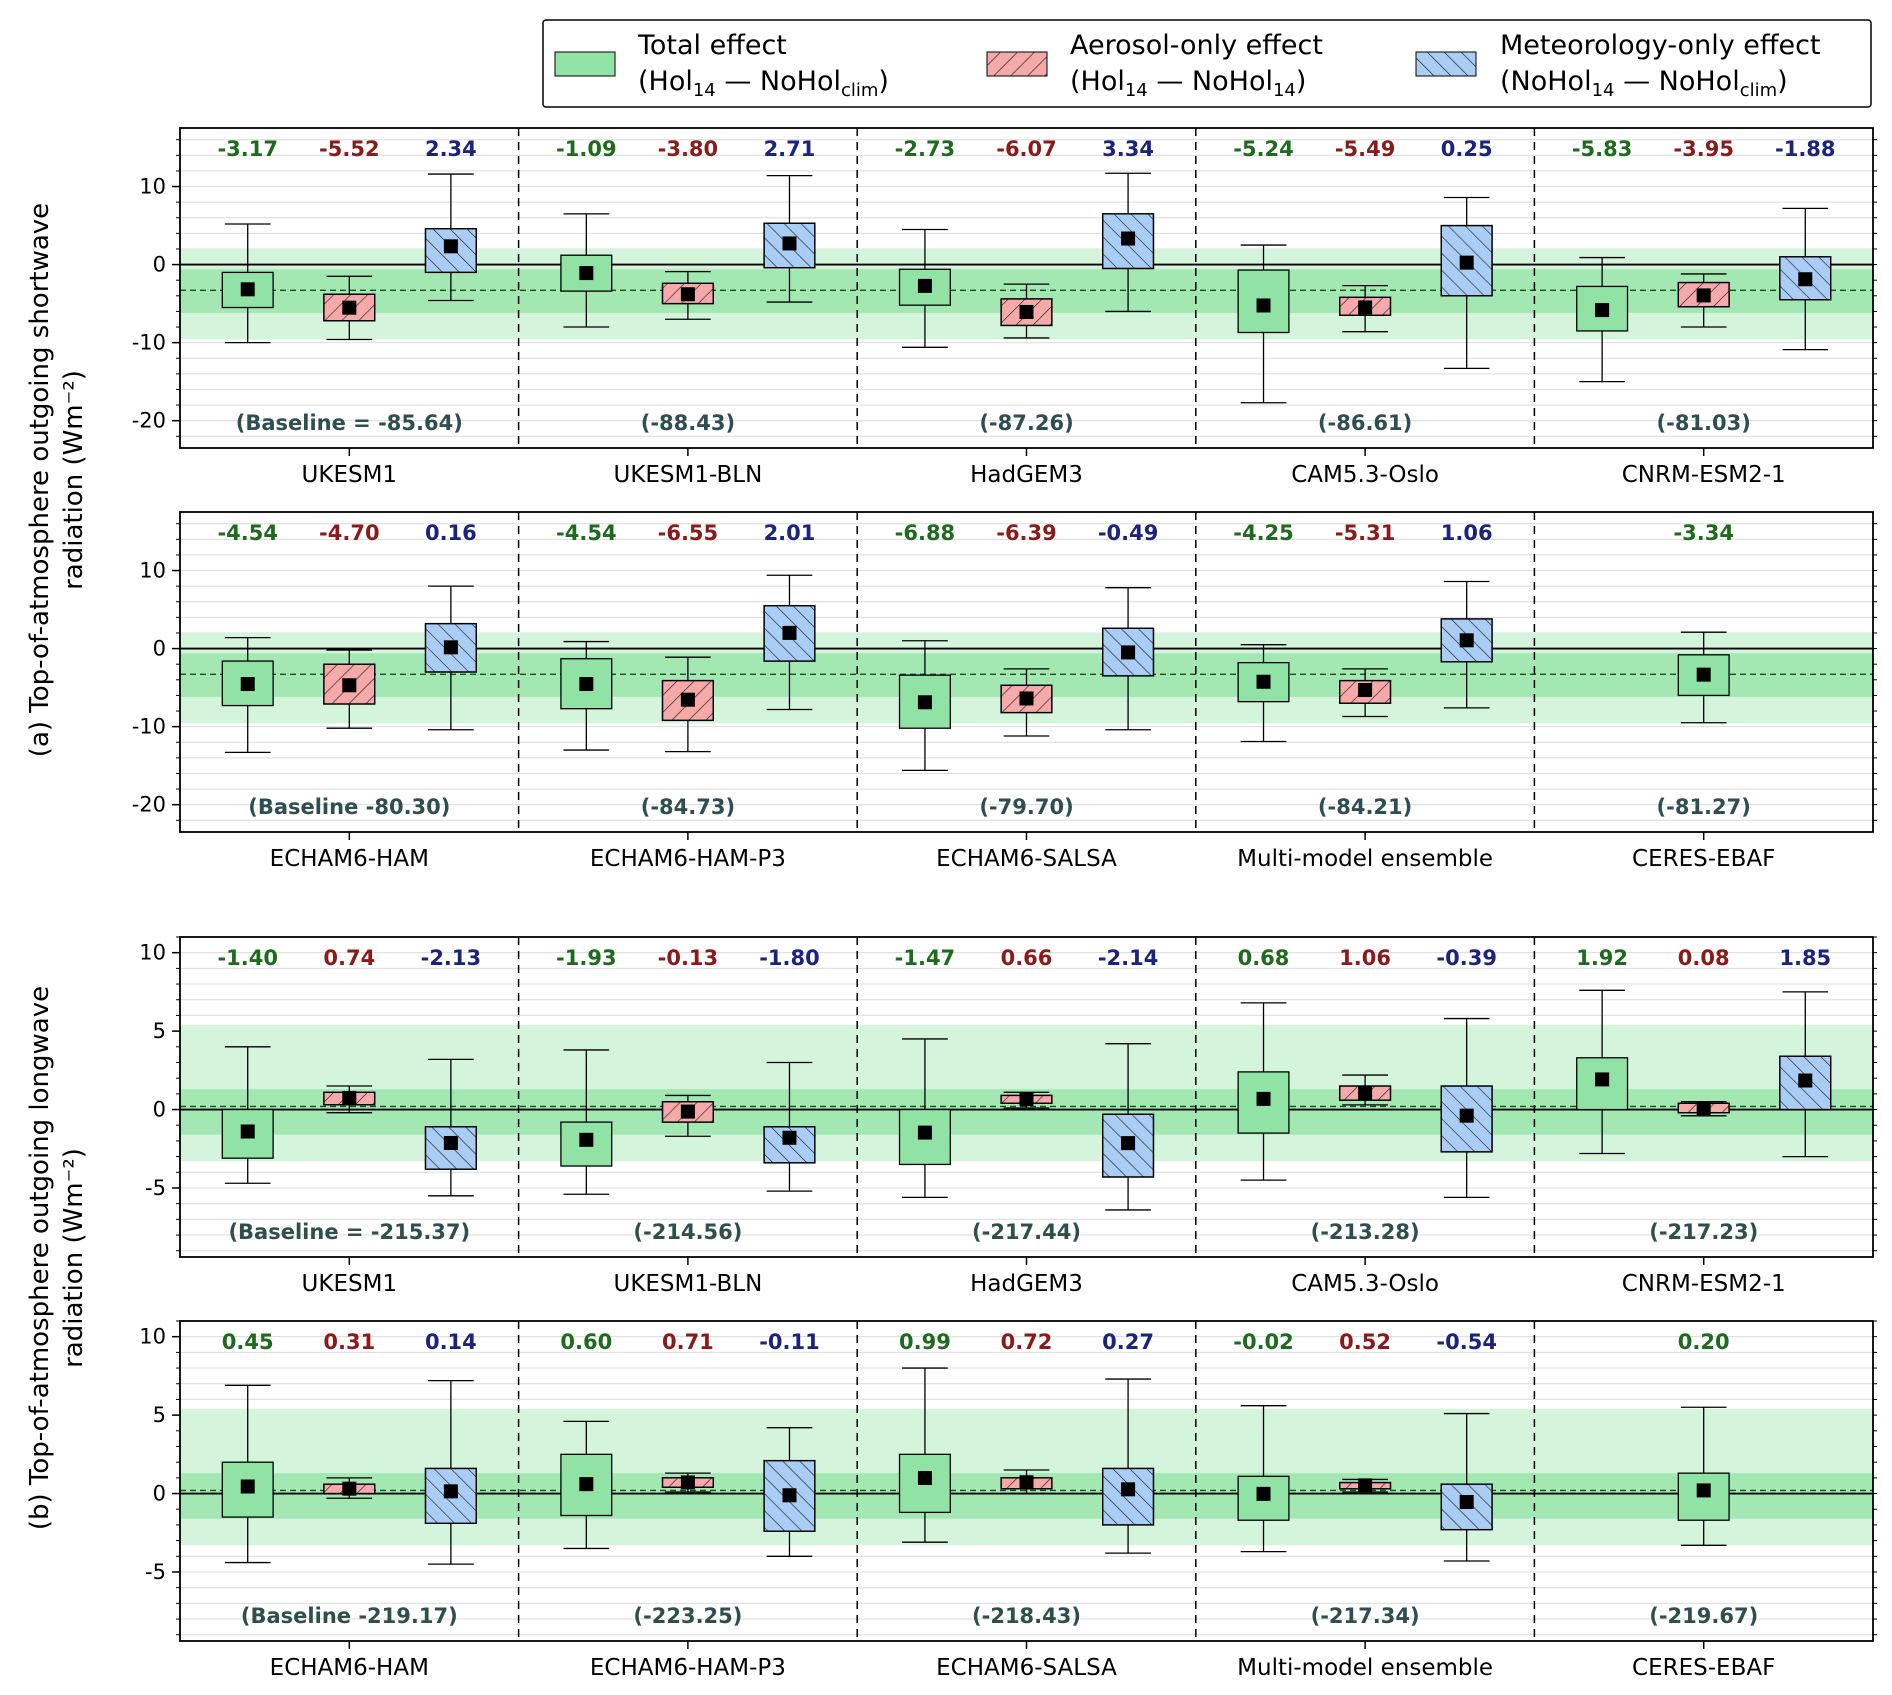 This screenshot has width=1892, height=1695. I want to click on total-value-label: -3.34, so click(1703, 533).